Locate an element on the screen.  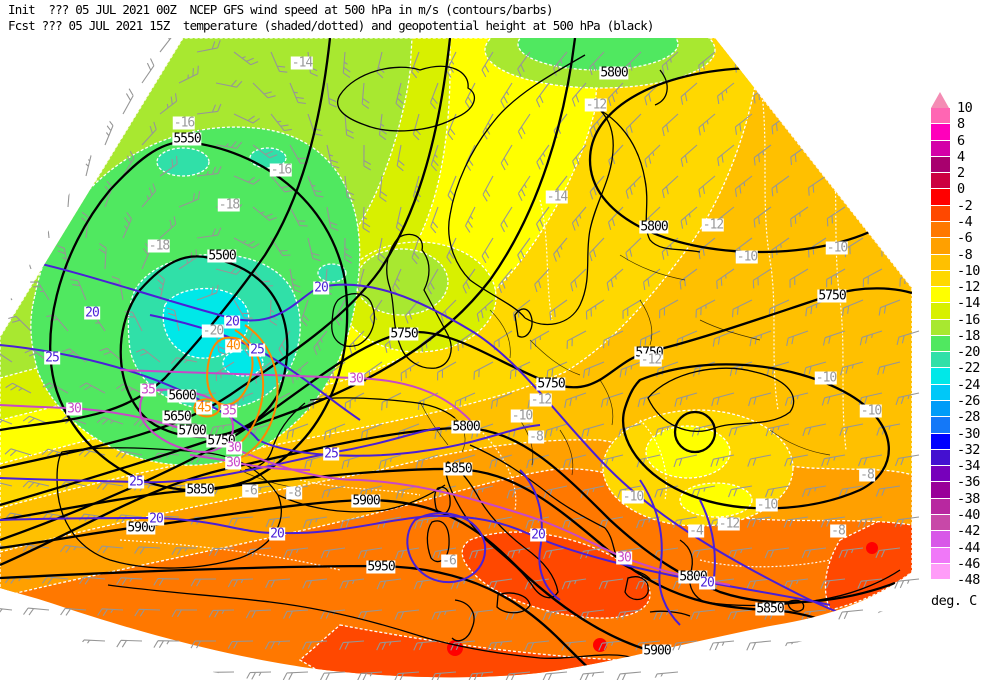
temp-contour-label: -14 is located at coordinates (556, 197).